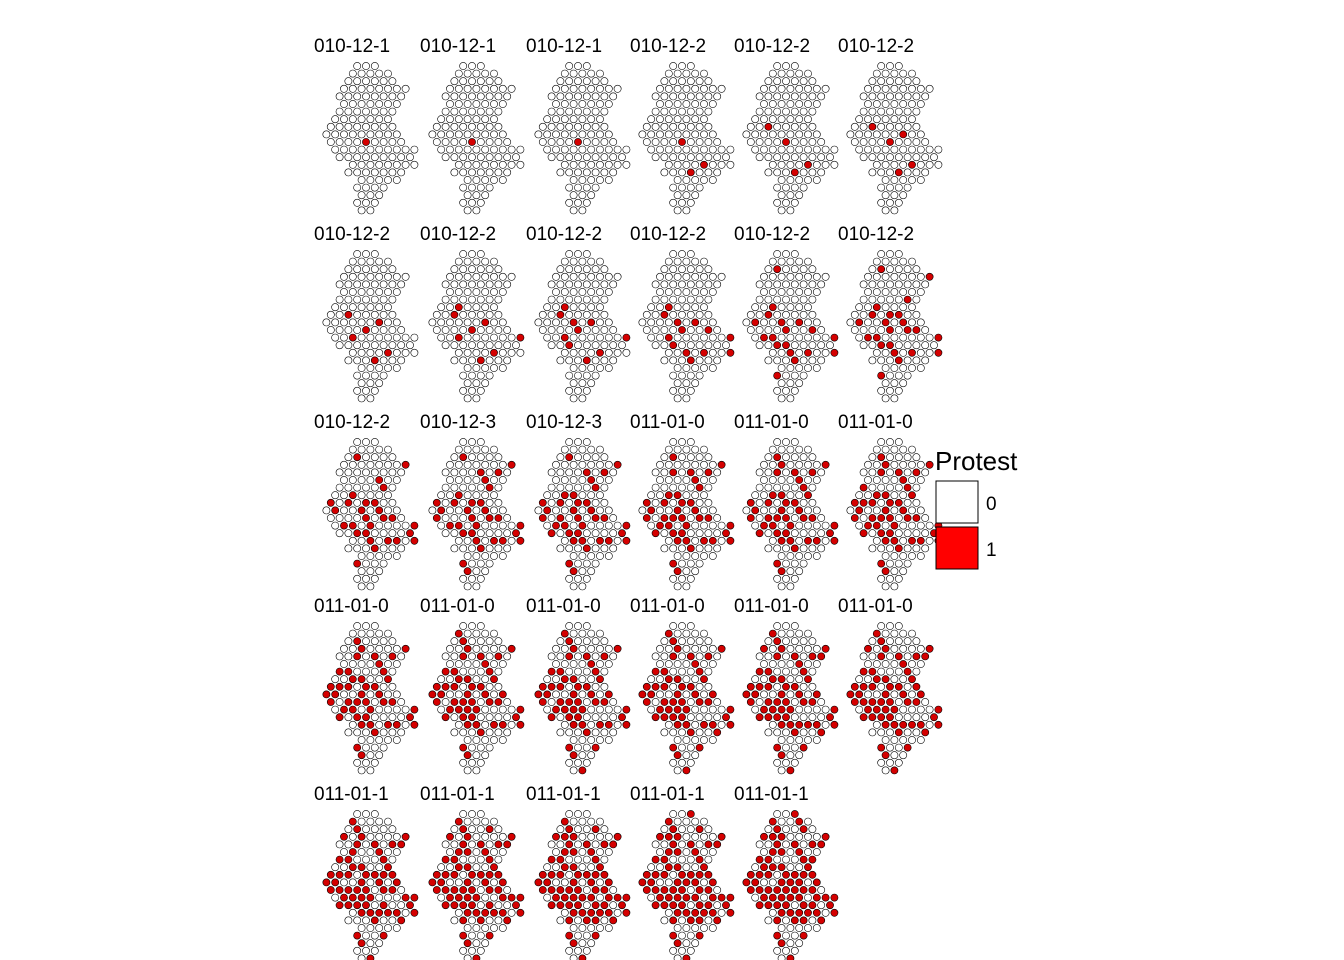 This screenshot has height=960, width=1344. What do you see at coordinates (366, 125) in the screenshot?
I see `facet-panel: 010-12-1` at bounding box center [366, 125].